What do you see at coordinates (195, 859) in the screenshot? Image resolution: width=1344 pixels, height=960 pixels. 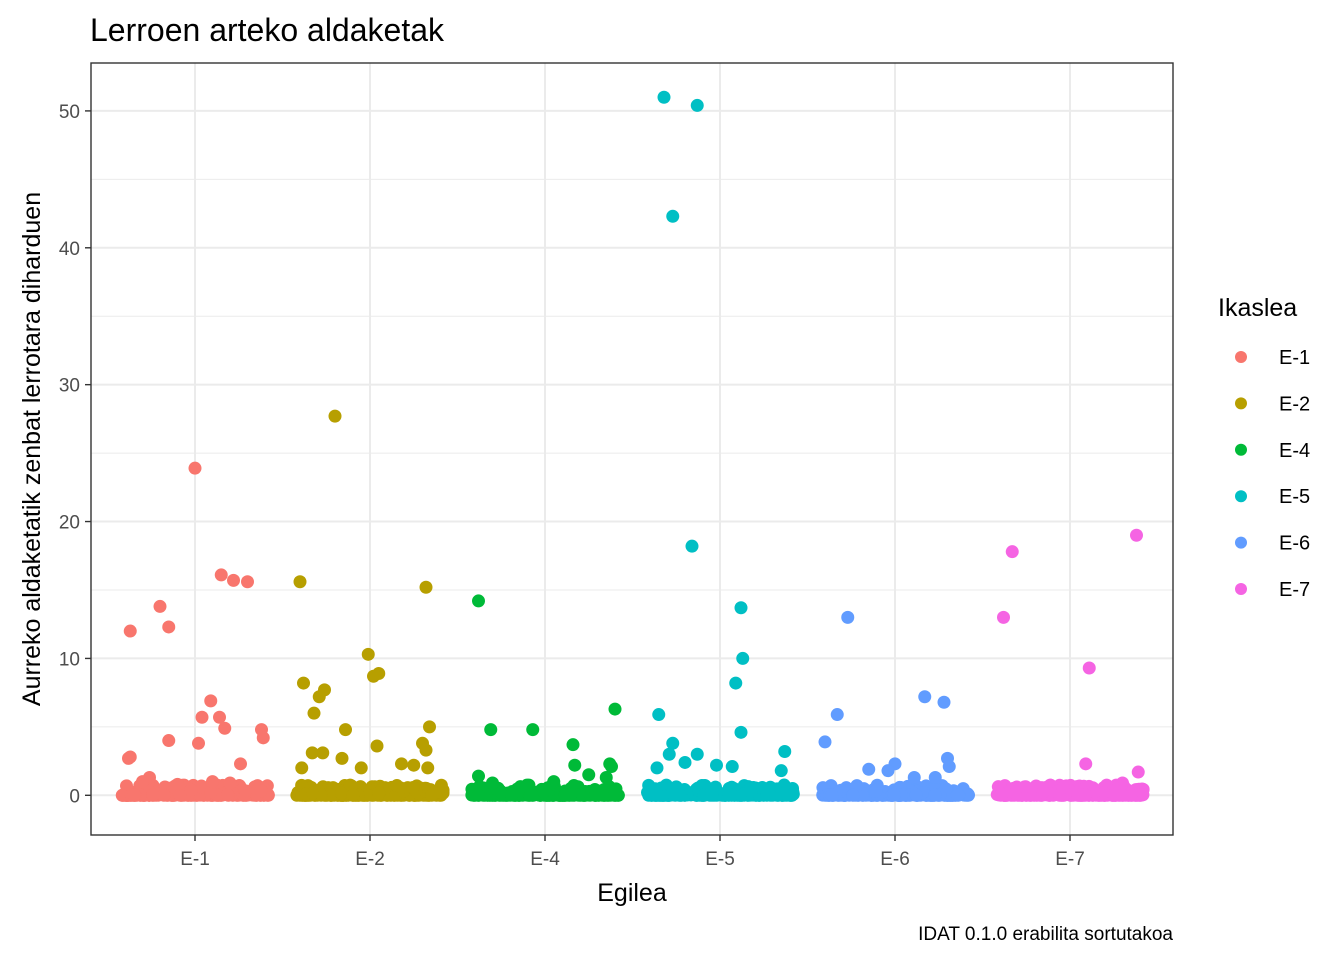 I see `x-tick-label: E-1` at bounding box center [195, 859].